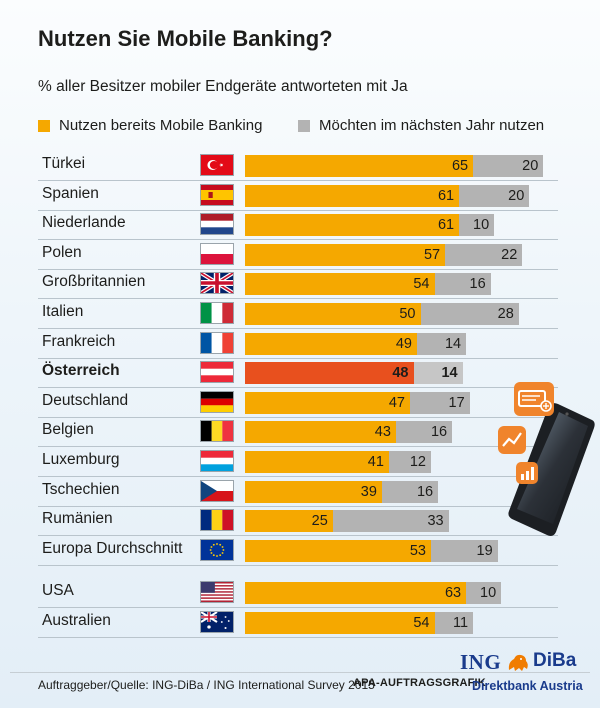 Image resolution: width=600 pixels, height=708 pixels. What do you see at coordinates (440, 402) in the screenshot?
I see `bar-moechten-naechstes-jahr: 17` at bounding box center [440, 402].